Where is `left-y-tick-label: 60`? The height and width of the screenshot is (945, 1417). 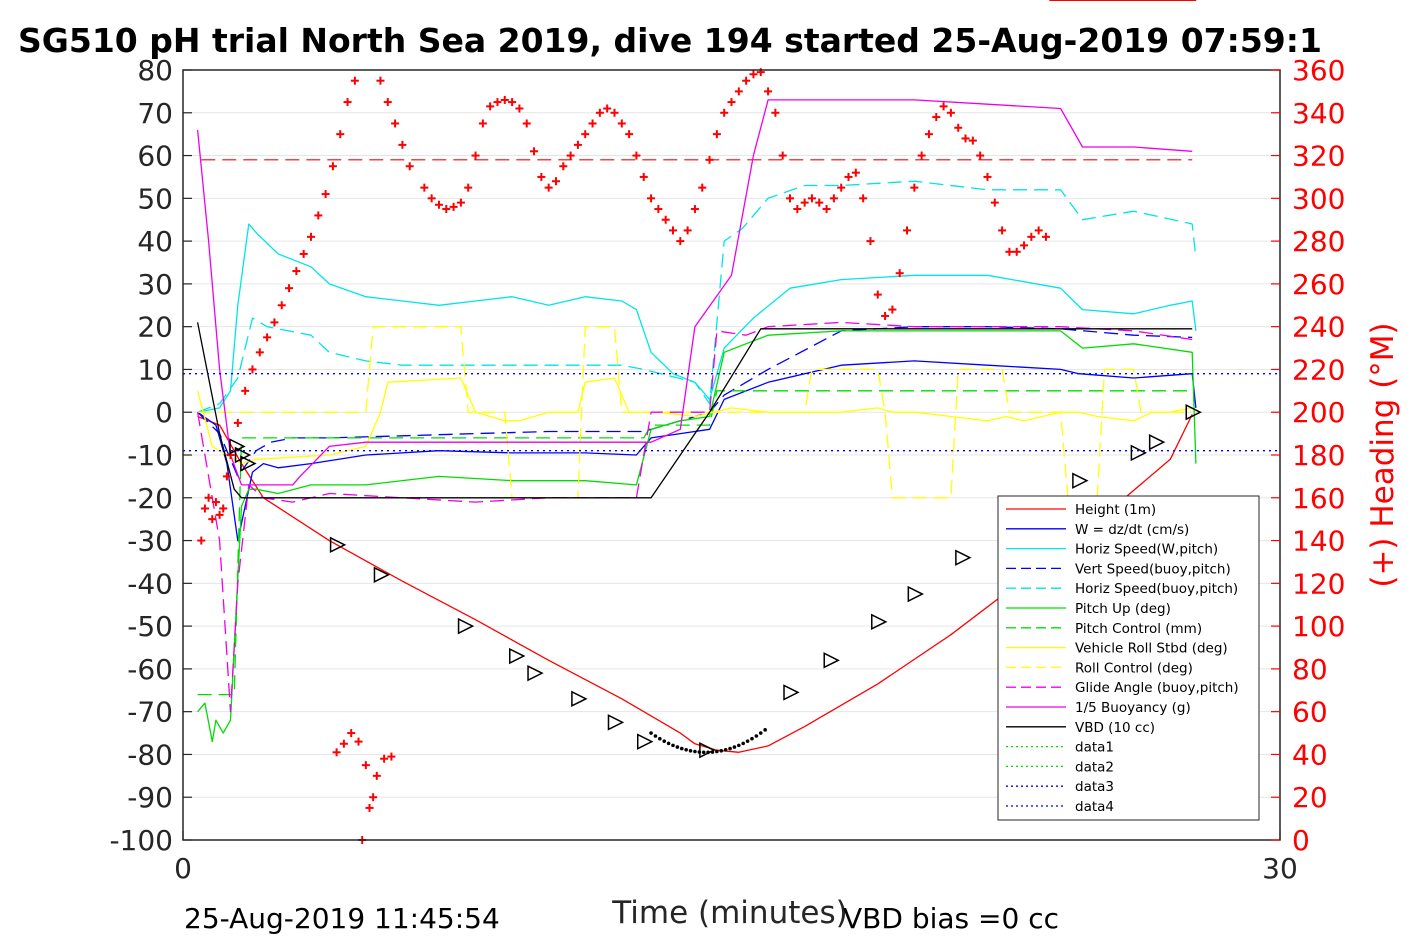 left-y-tick-label: 60 is located at coordinates (155, 156).